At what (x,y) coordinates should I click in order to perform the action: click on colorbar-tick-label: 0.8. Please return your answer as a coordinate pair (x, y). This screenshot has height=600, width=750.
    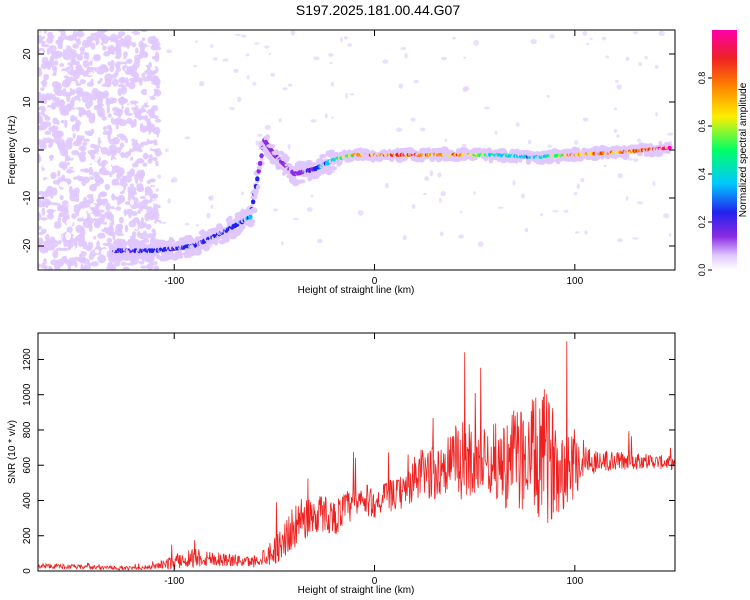
    Looking at the image, I should click on (702, 78).